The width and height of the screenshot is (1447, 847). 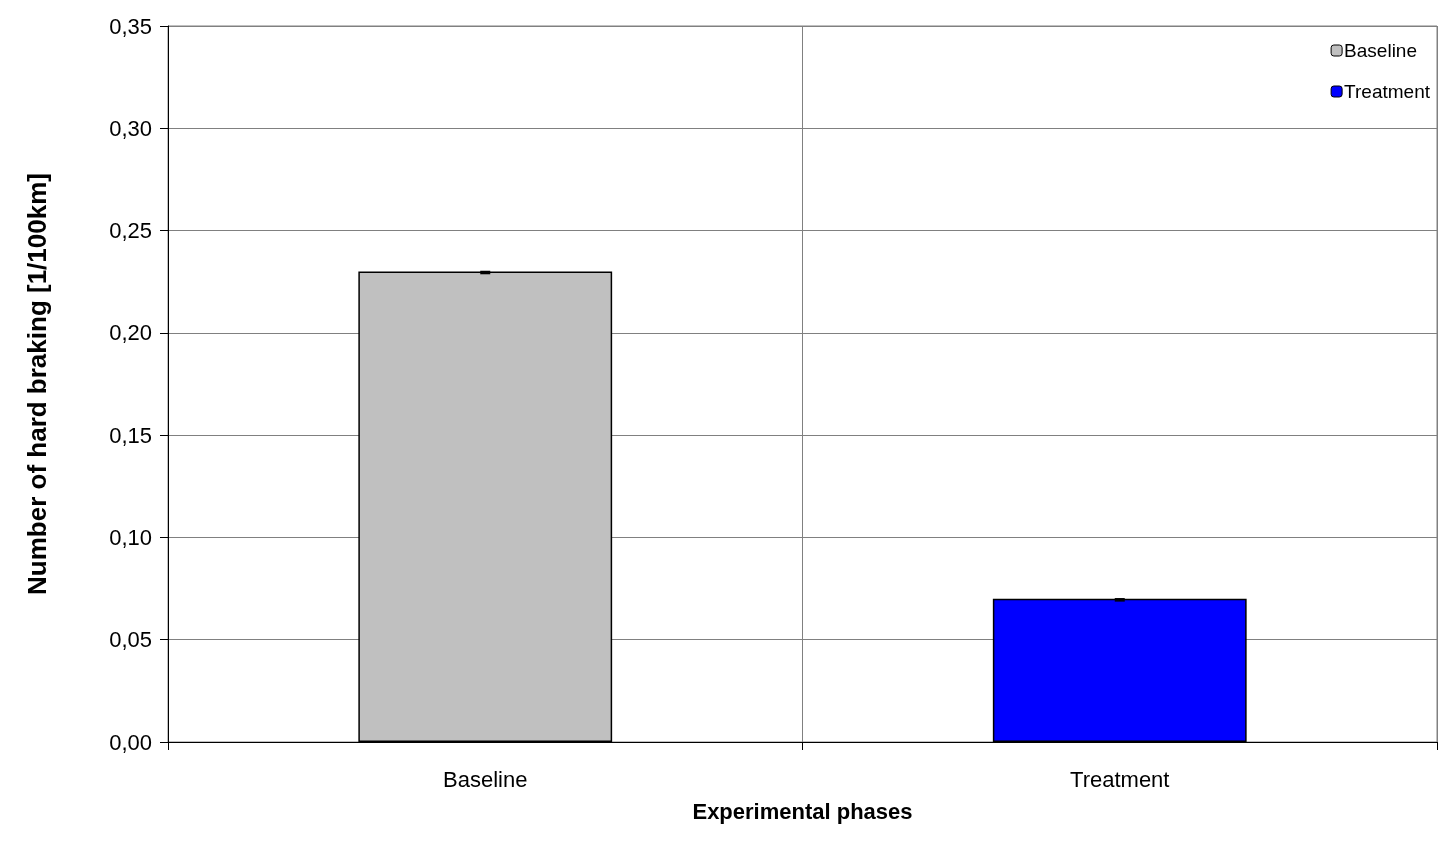 I want to click on y-tick-label: 0,30, so click(x=130, y=128).